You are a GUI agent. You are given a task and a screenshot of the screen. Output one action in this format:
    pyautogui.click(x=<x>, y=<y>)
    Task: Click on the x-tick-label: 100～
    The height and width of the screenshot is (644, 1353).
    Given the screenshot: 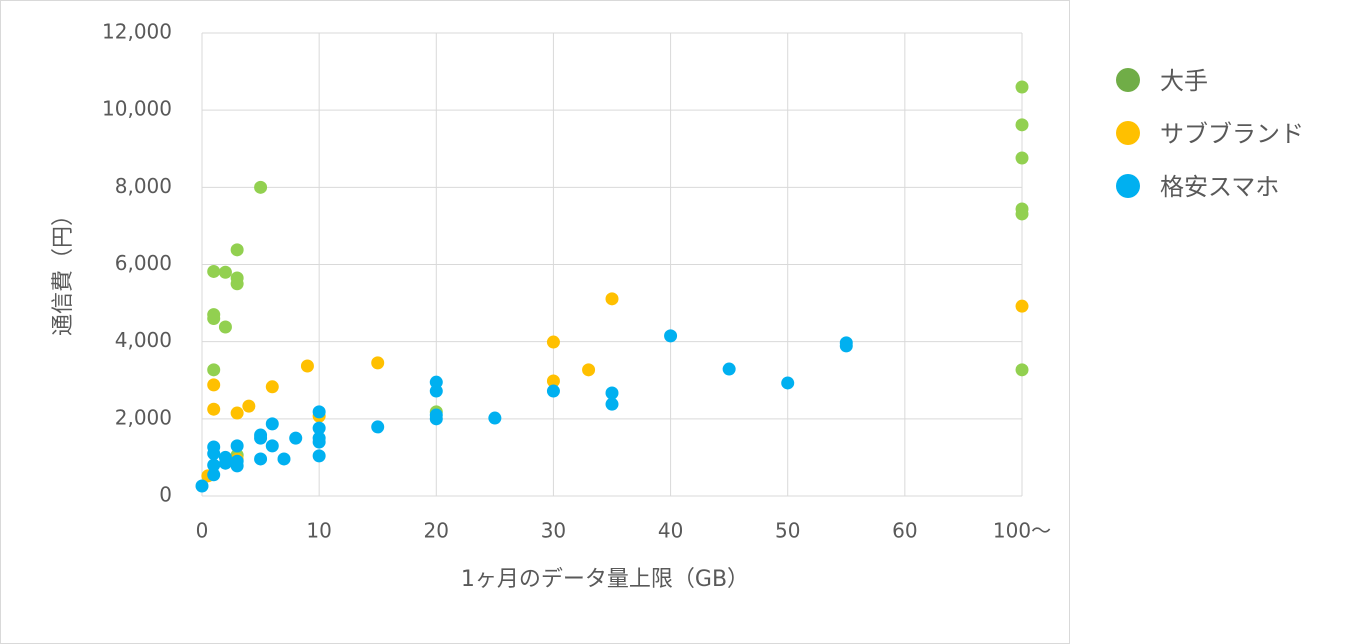 What is the action you would take?
    pyautogui.click(x=1022, y=531)
    